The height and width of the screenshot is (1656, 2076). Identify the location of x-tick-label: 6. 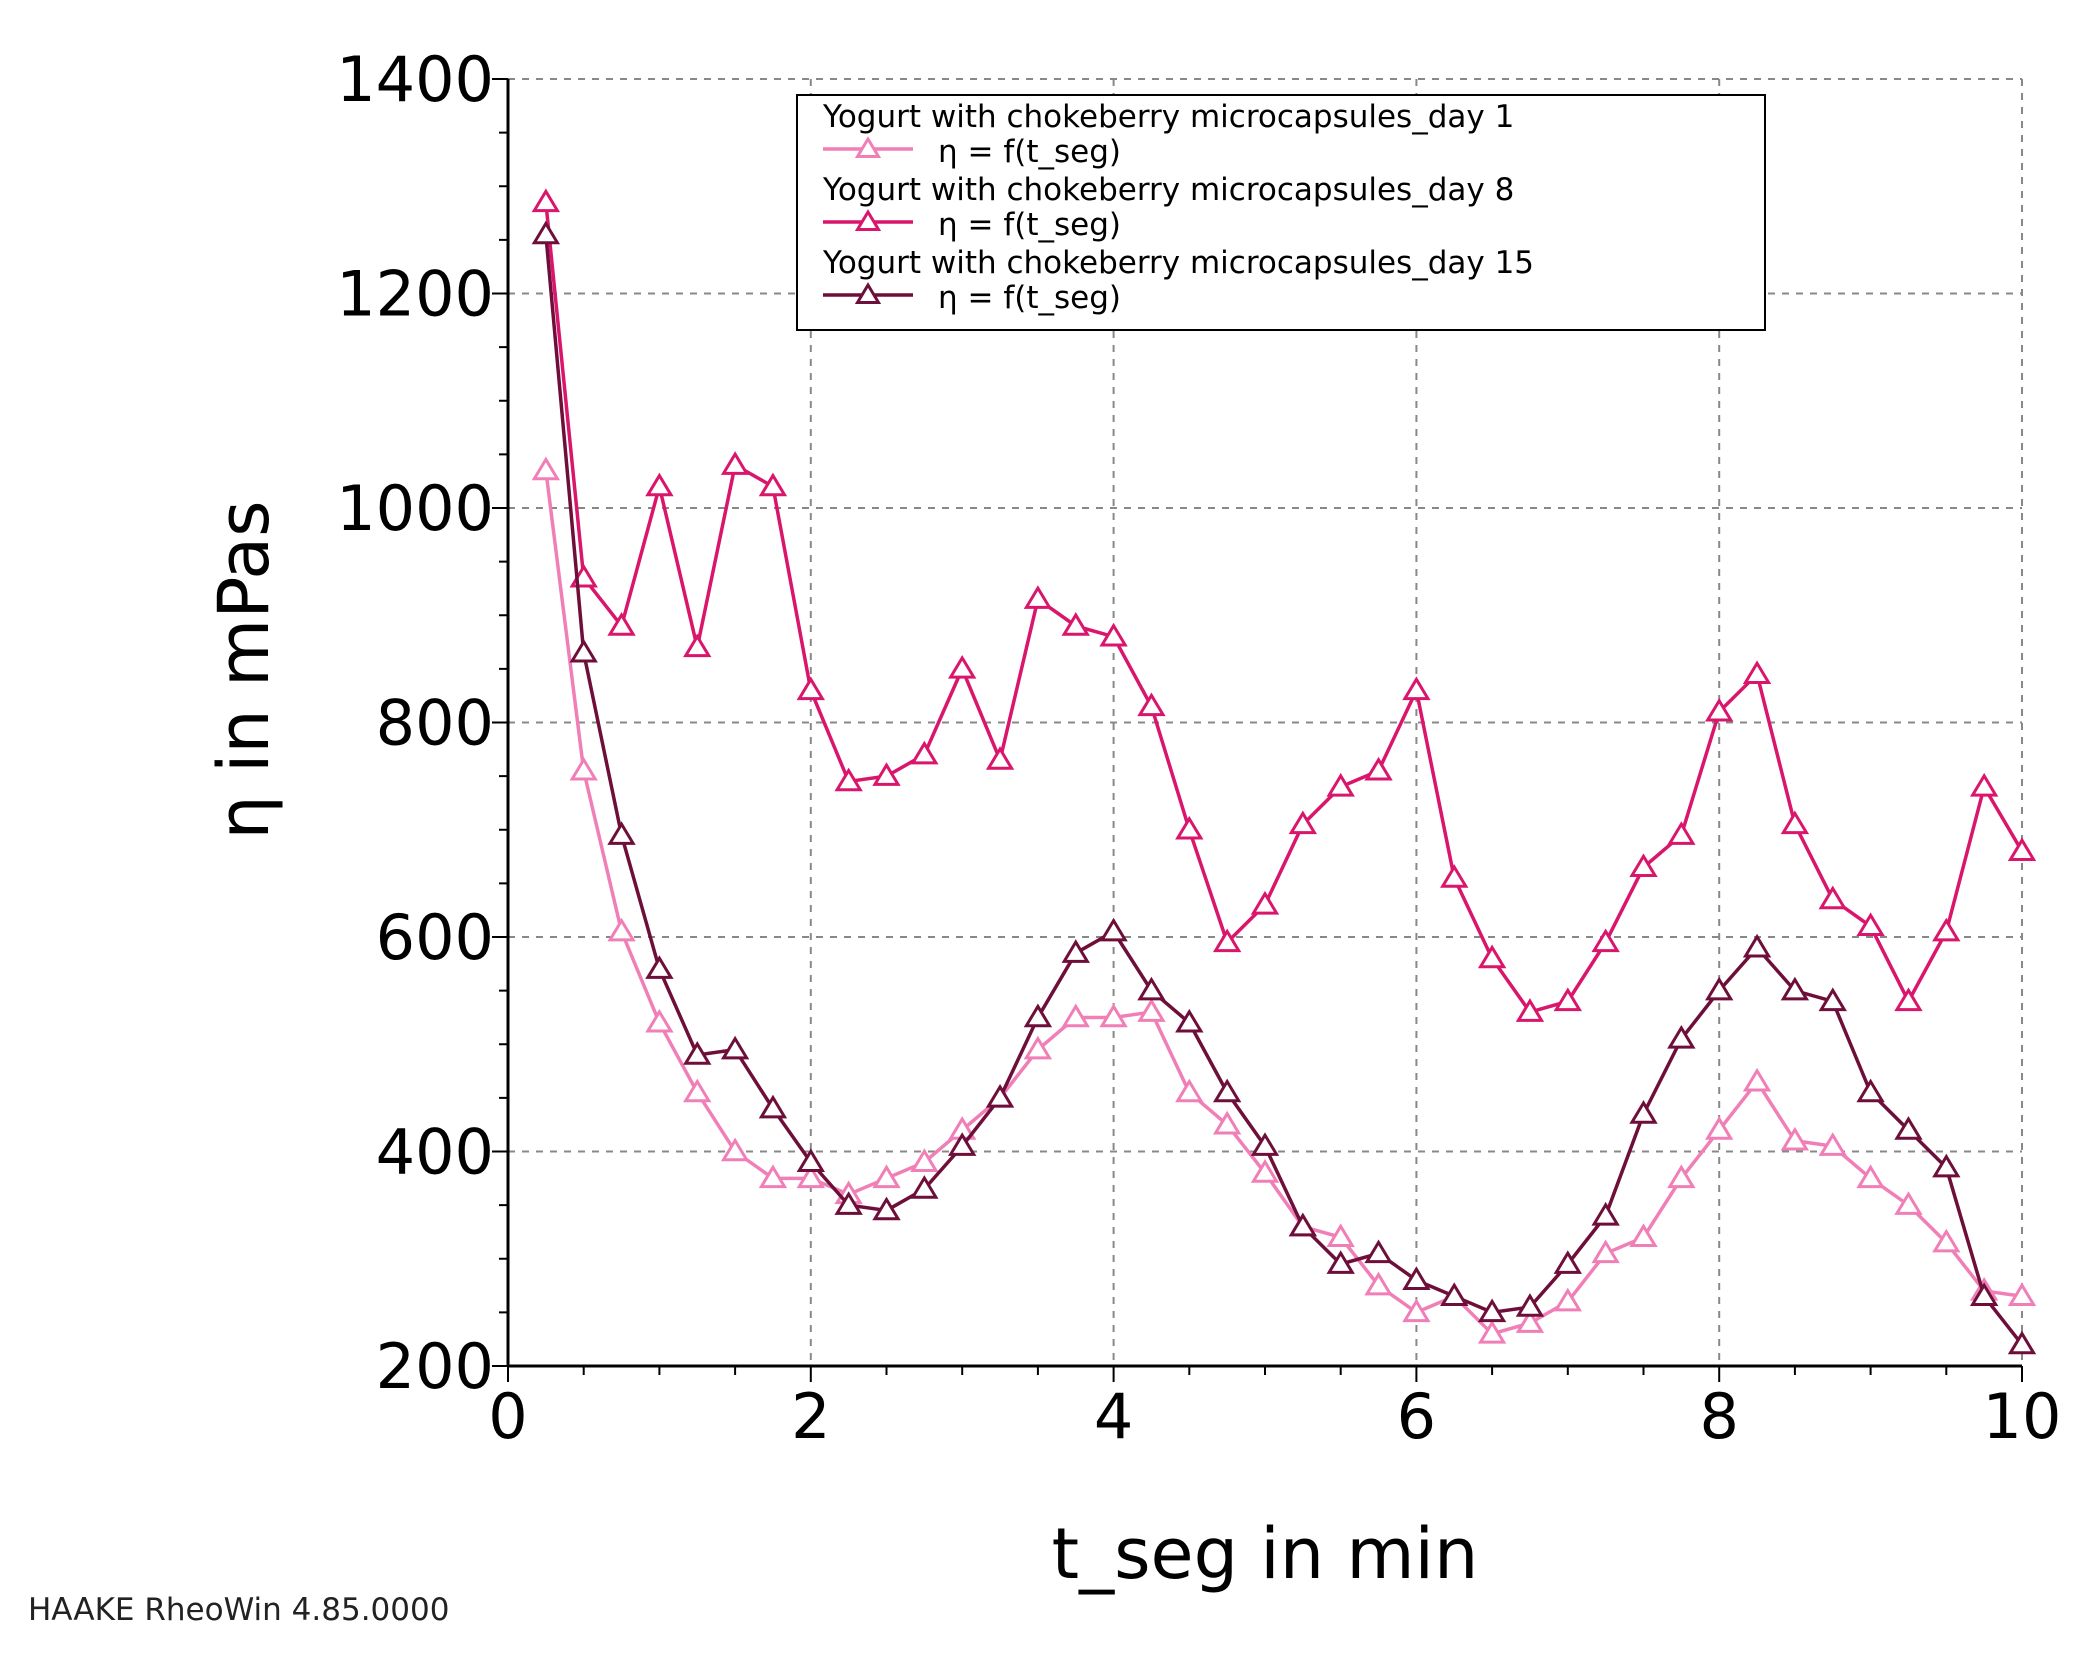
(1416, 1416).